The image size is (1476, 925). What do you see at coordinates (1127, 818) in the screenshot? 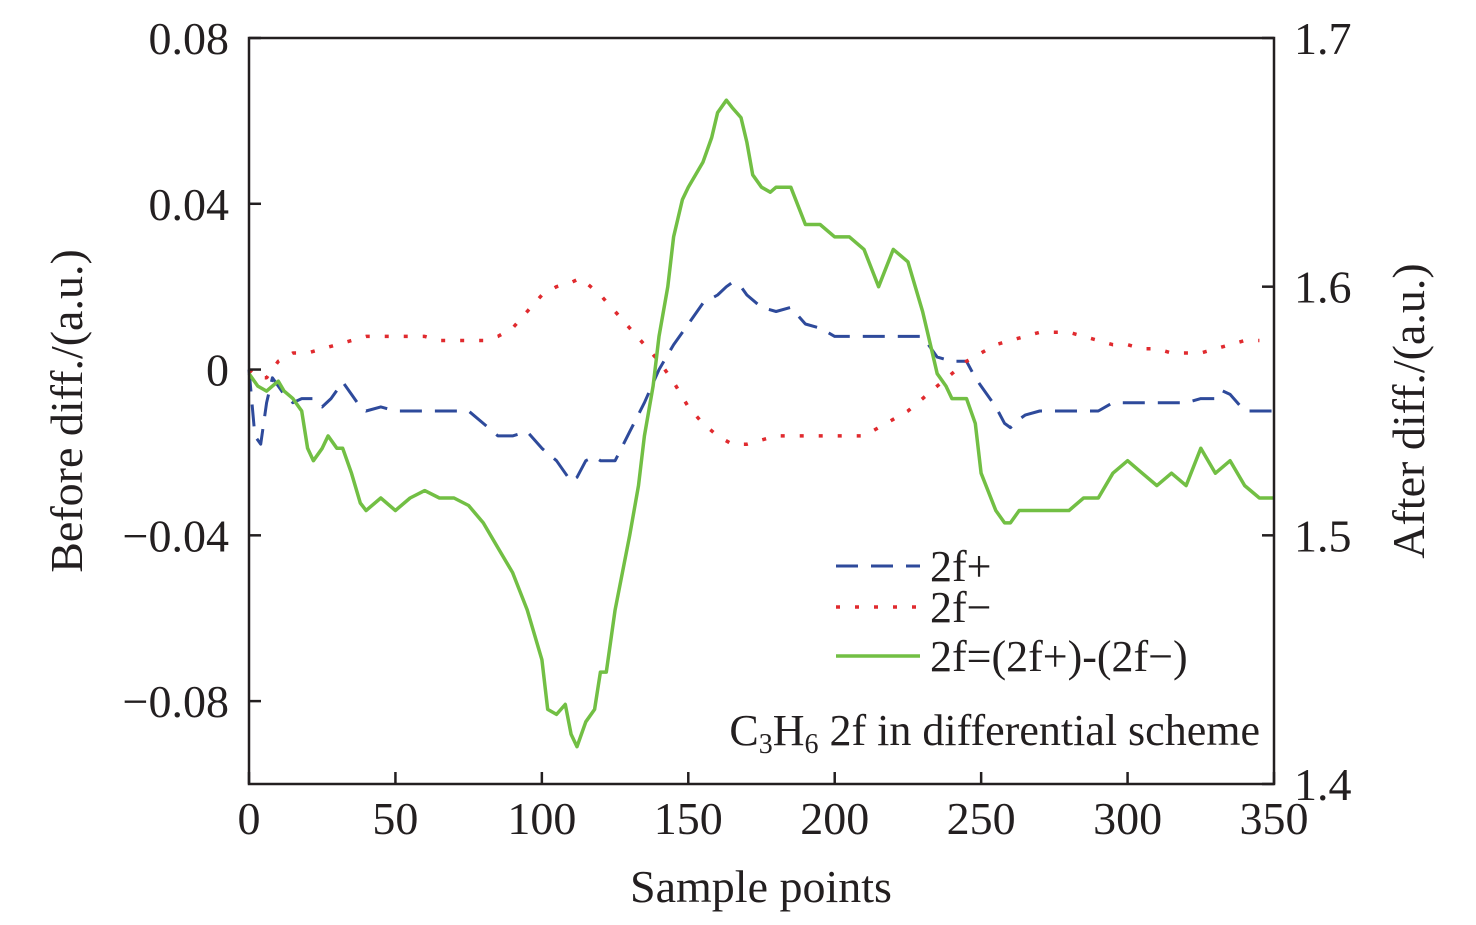
I see `x-tick-label: 300` at bounding box center [1127, 818].